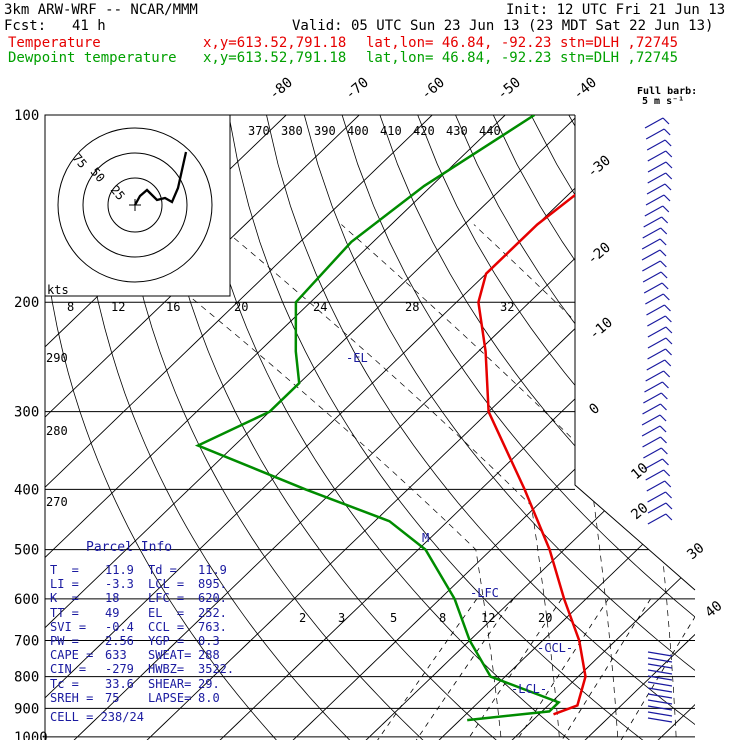 The height and width of the screenshot is (740, 740). Describe the element at coordinates (216, 669) in the screenshot. I see `parcel-value: 3522.` at that location.